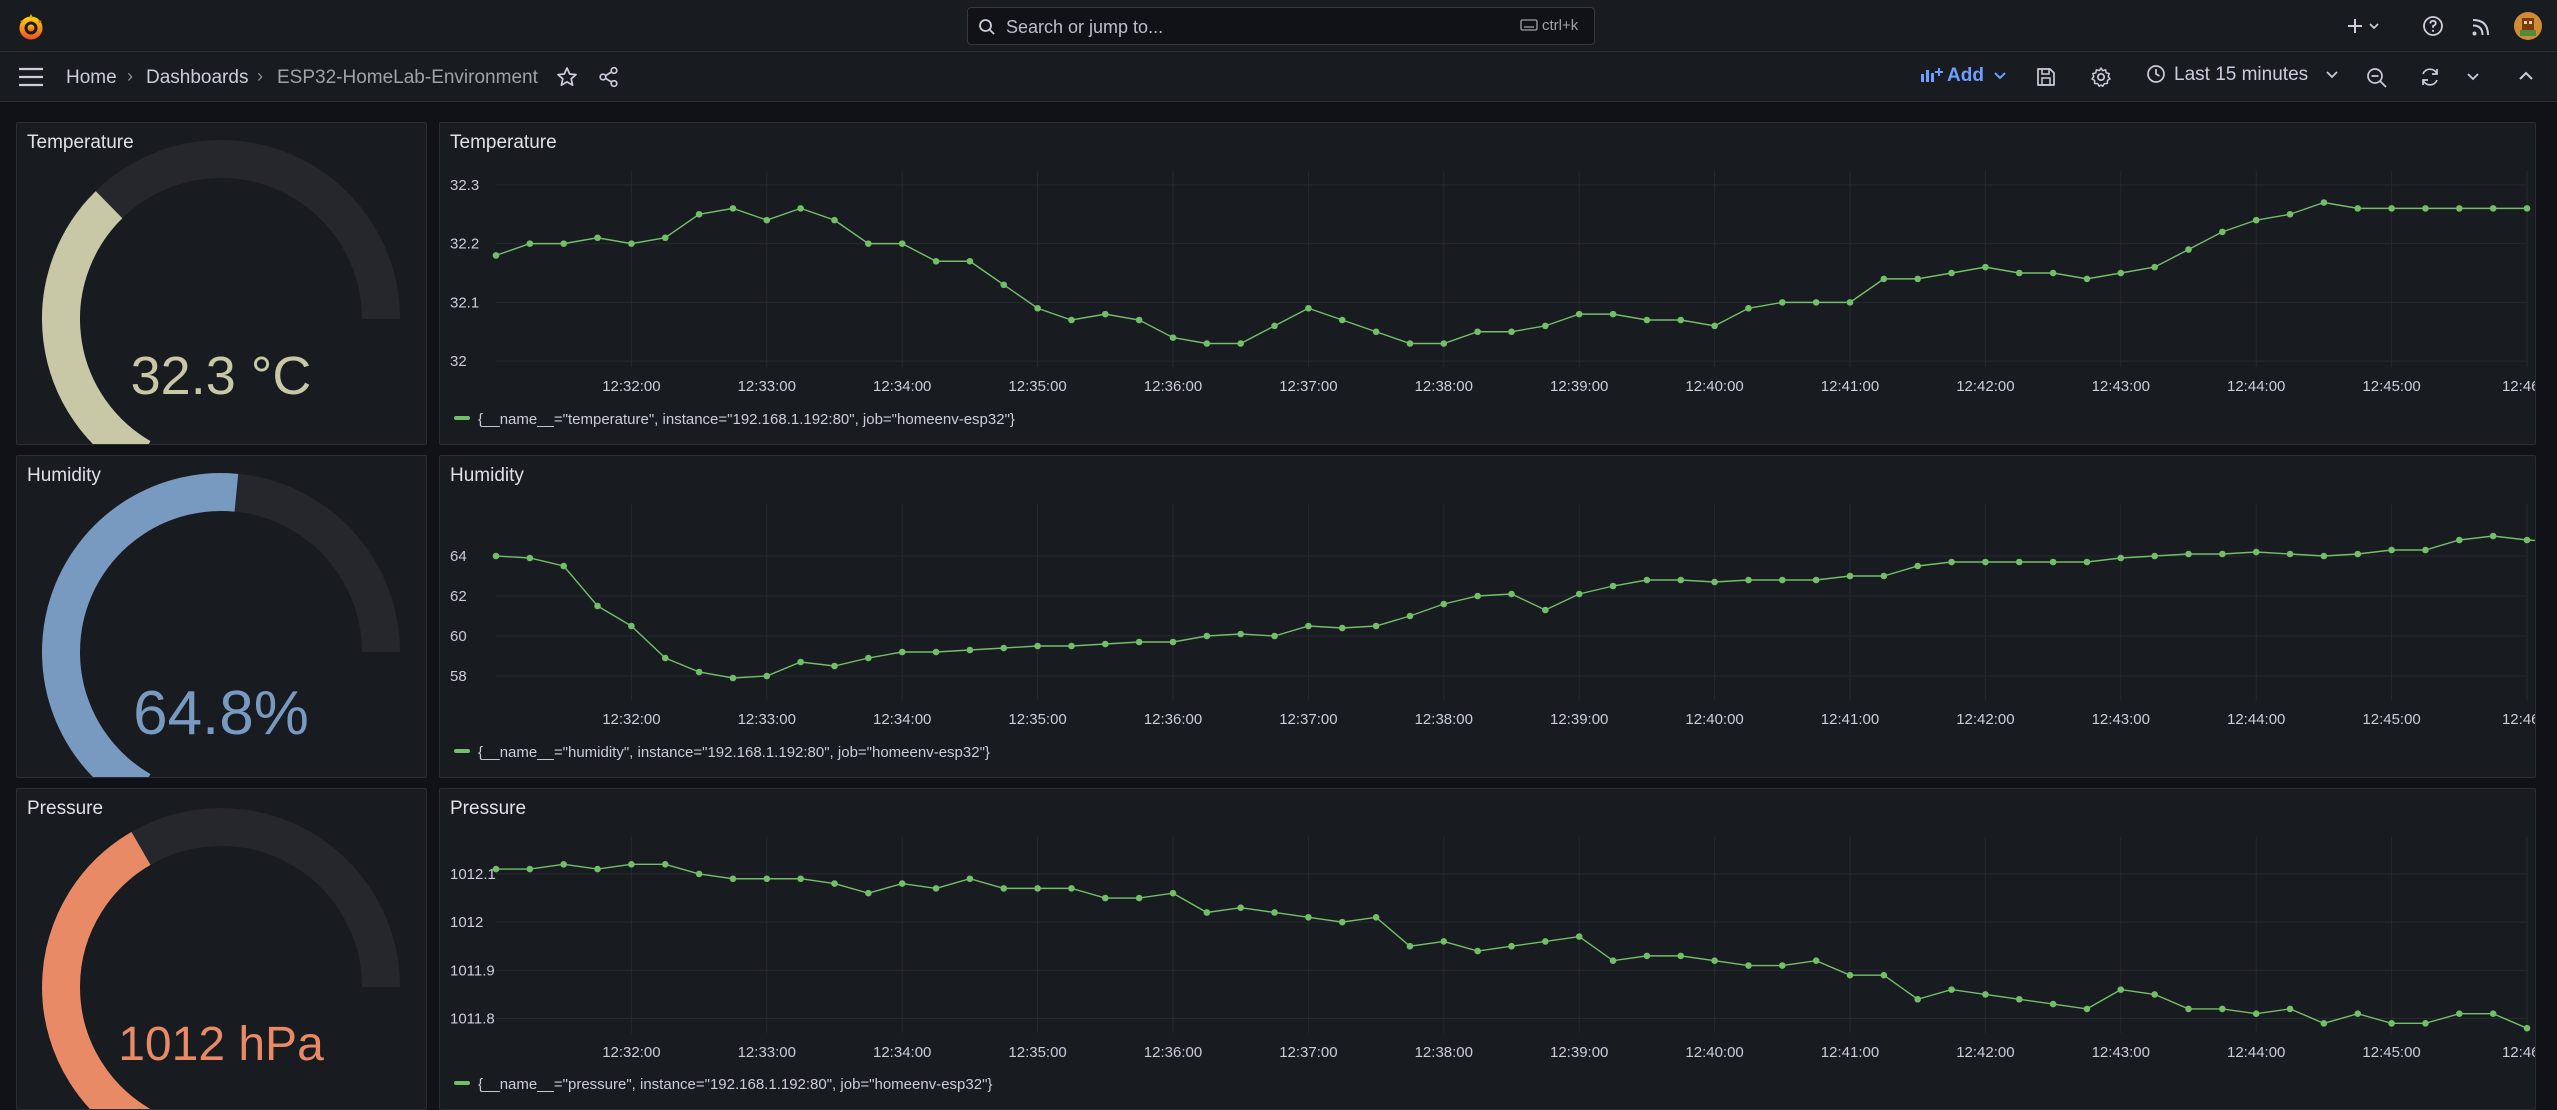  I want to click on settings-gear-icon, so click(2101, 77).